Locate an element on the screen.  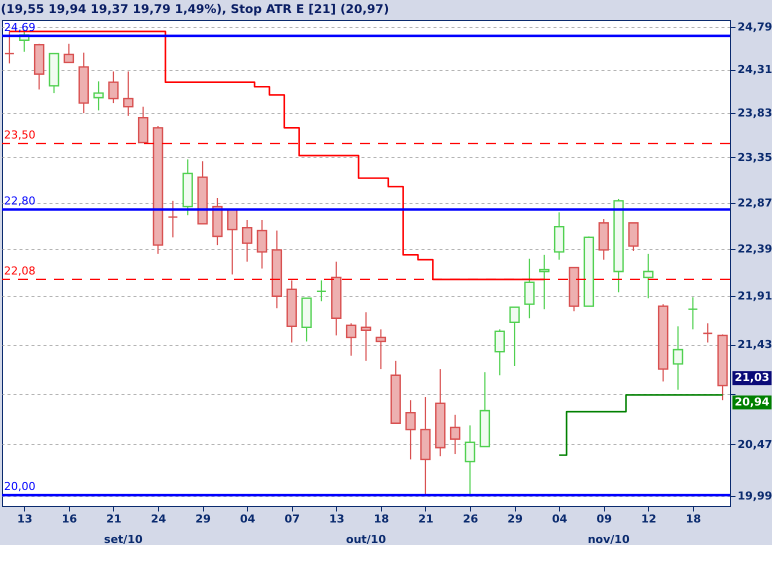
ref-line-label: 22,80 is located at coordinates (20, 201).